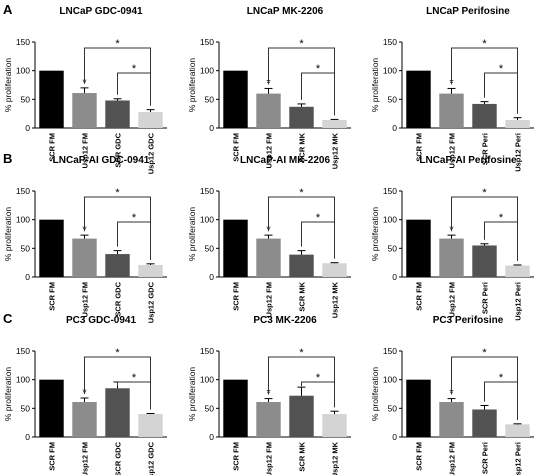  Describe the element at coordinates (8, 318) in the screenshot. I see `row-label-c: C` at that location.